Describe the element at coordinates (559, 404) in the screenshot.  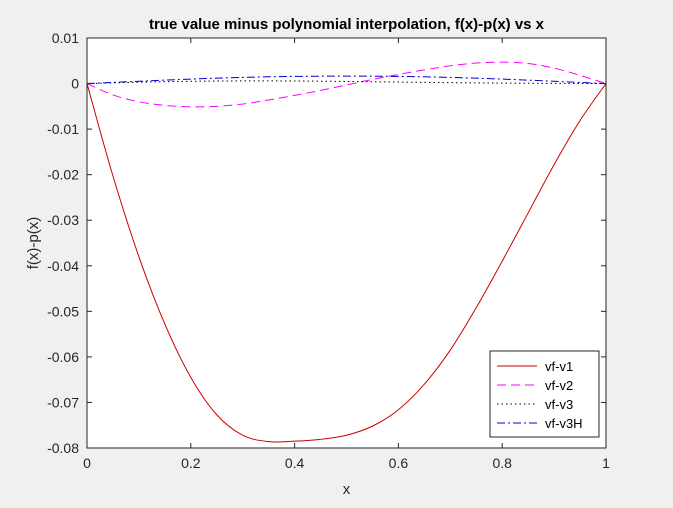
I see `legend-label: vf-v3` at that location.